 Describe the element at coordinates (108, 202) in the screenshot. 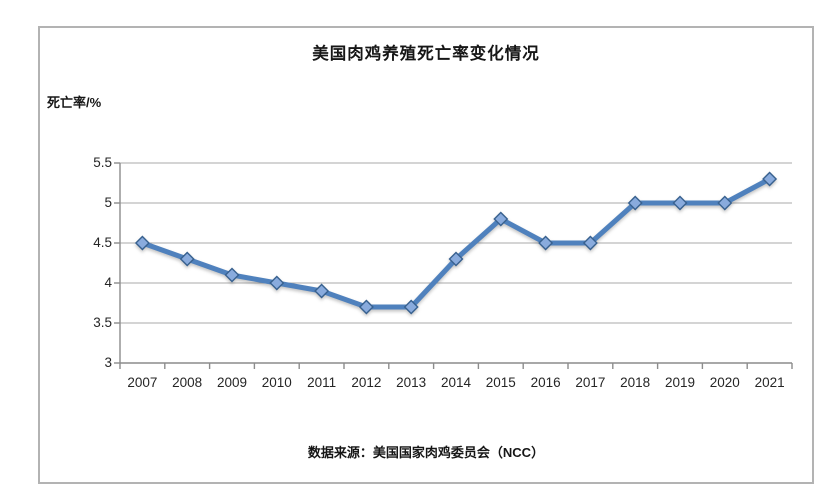

I see `y-tick-label-5: 5` at that location.